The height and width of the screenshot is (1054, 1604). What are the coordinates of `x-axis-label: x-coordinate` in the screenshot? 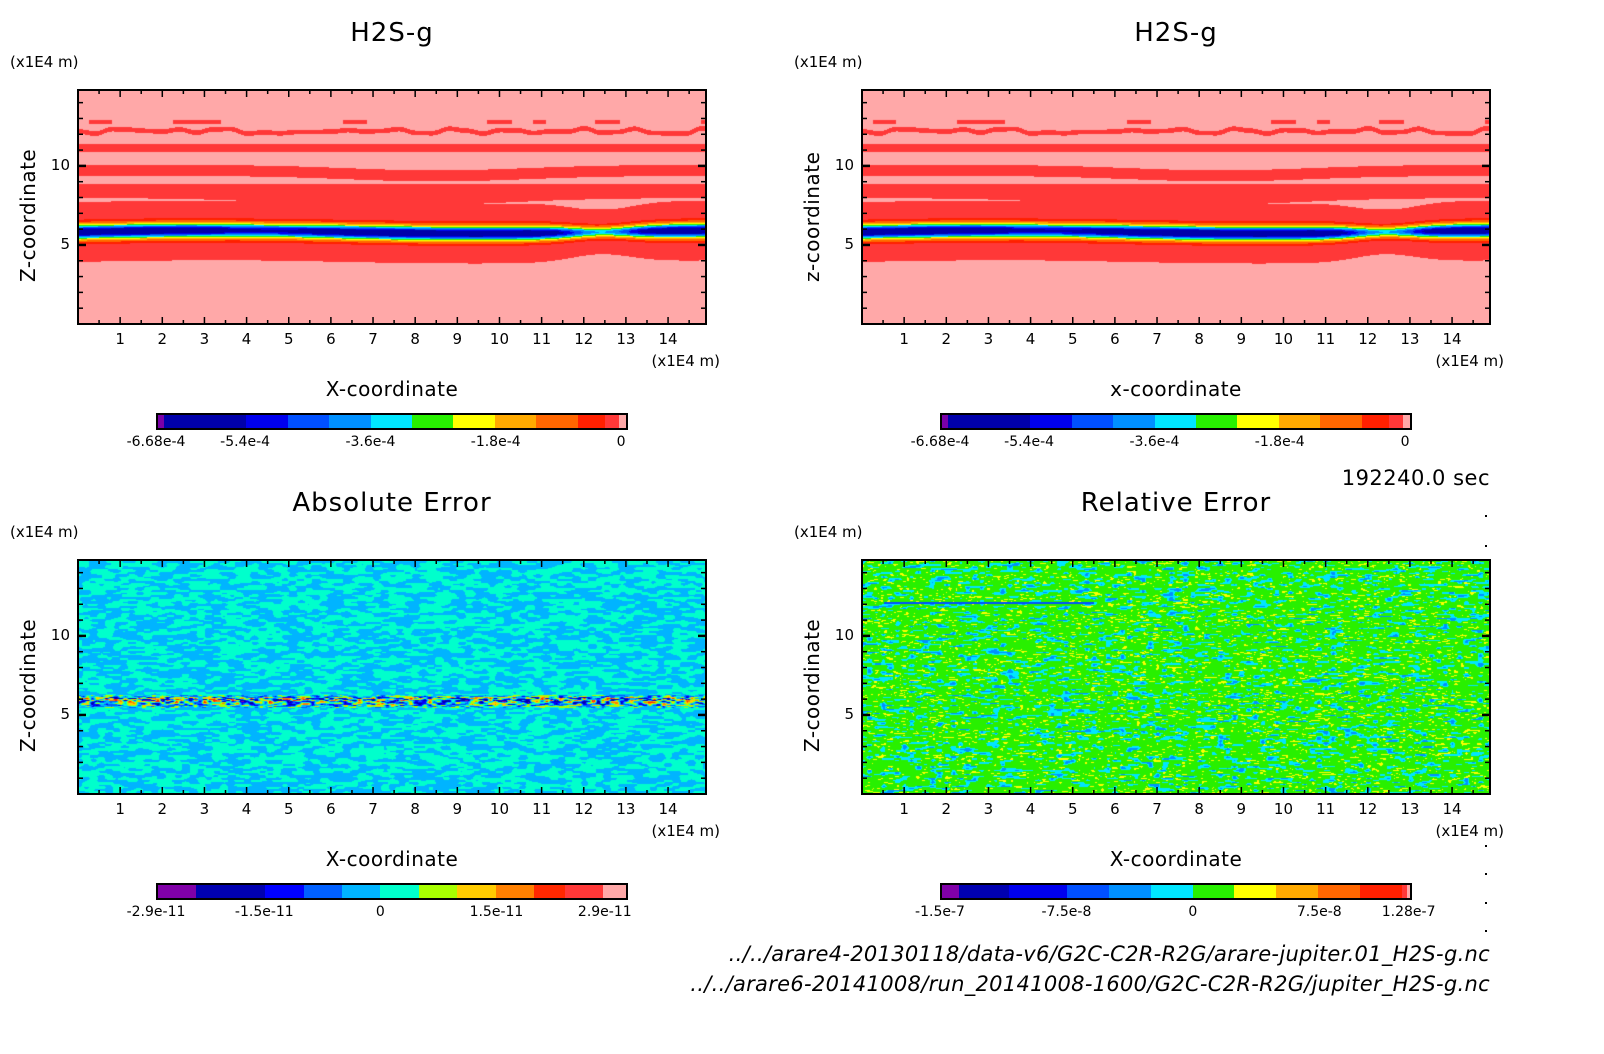 It's located at (1176, 389).